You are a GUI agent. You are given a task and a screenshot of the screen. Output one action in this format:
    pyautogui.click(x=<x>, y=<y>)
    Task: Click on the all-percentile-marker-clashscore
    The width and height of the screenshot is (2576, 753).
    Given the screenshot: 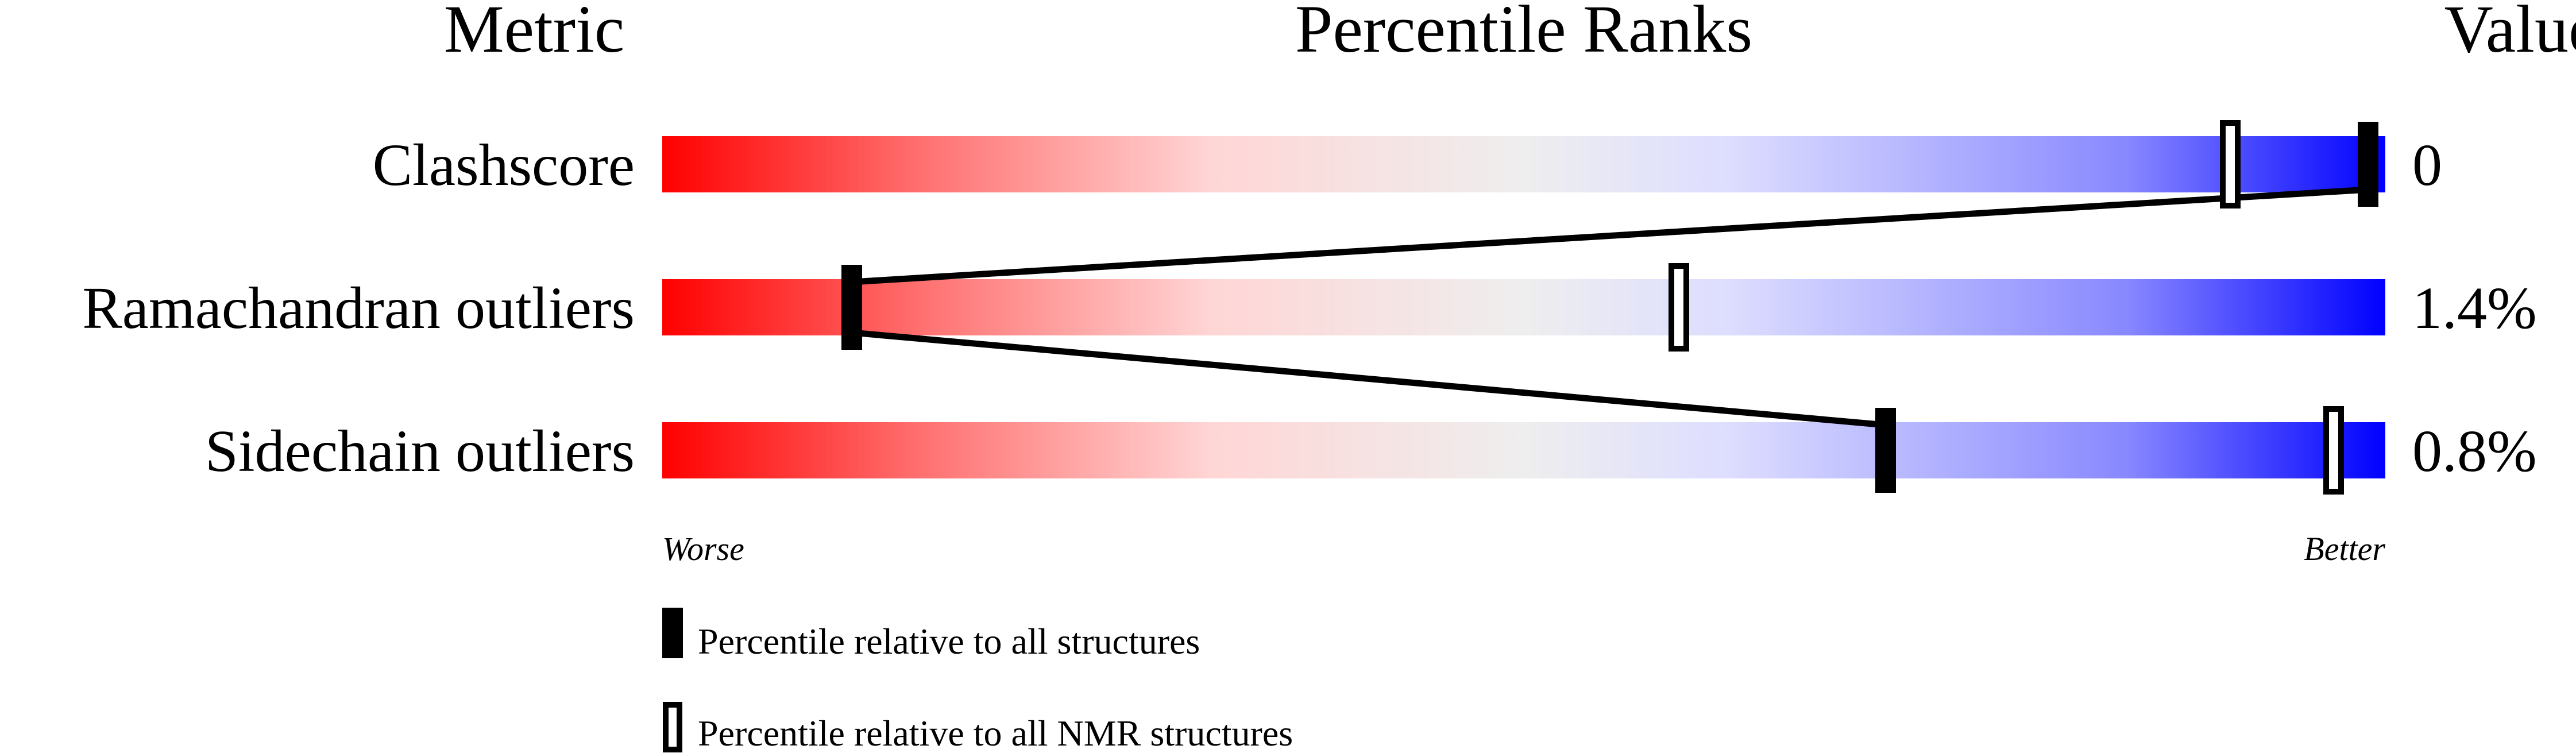 What is the action you would take?
    pyautogui.click(x=2368, y=164)
    